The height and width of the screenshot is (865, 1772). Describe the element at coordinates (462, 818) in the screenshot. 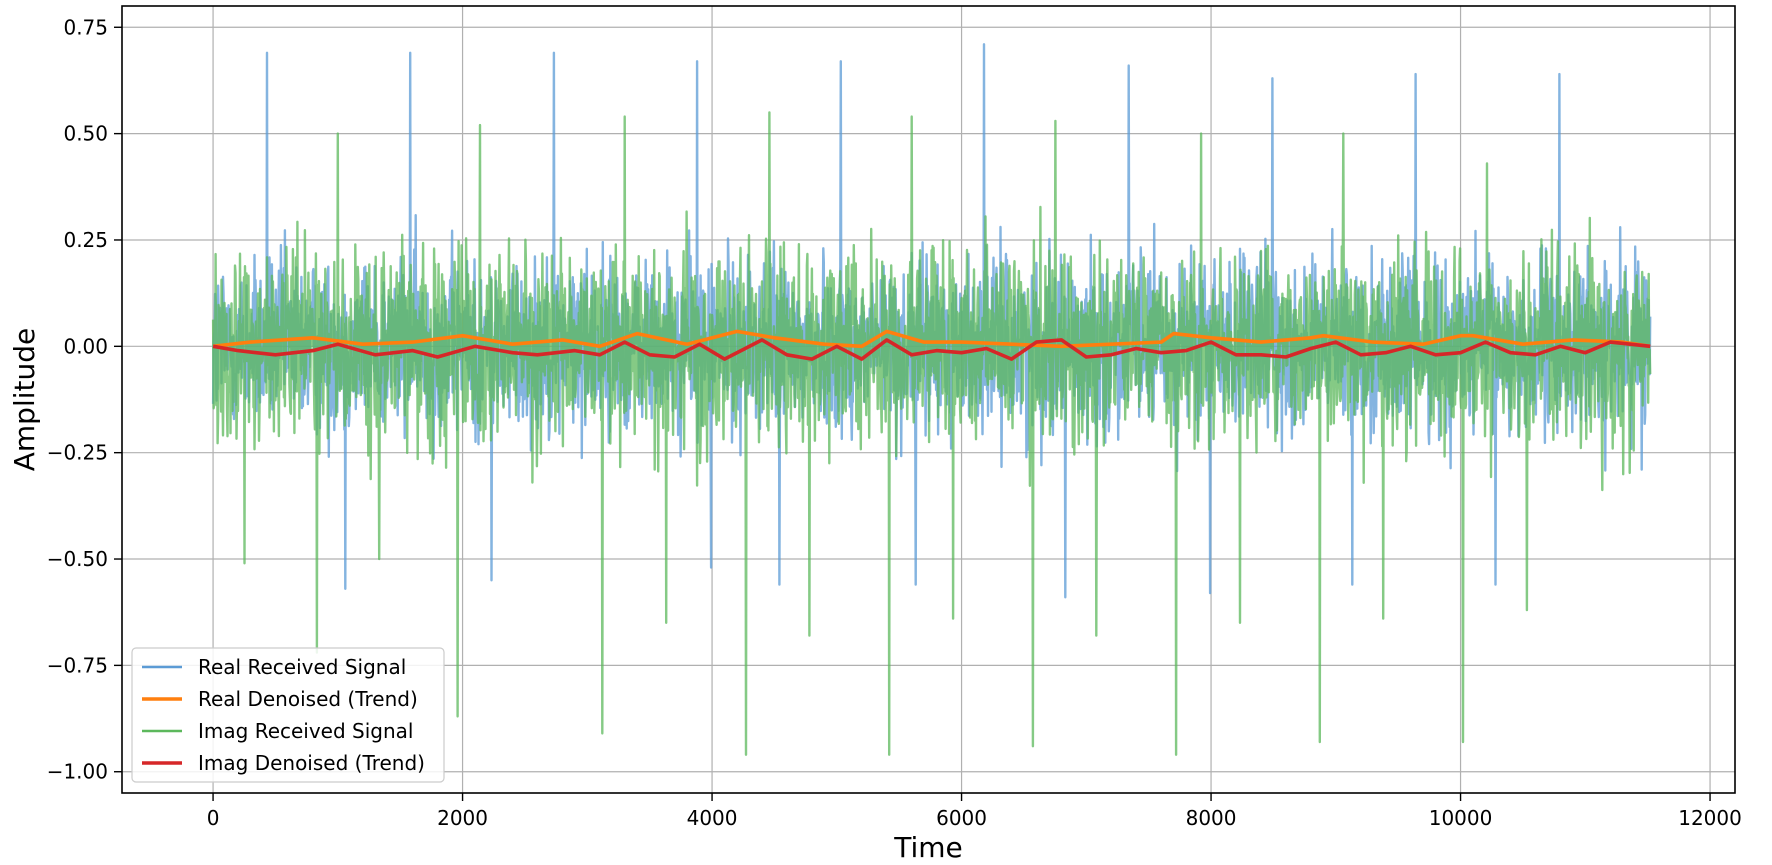

I see `x-tick-label: 2000` at that location.